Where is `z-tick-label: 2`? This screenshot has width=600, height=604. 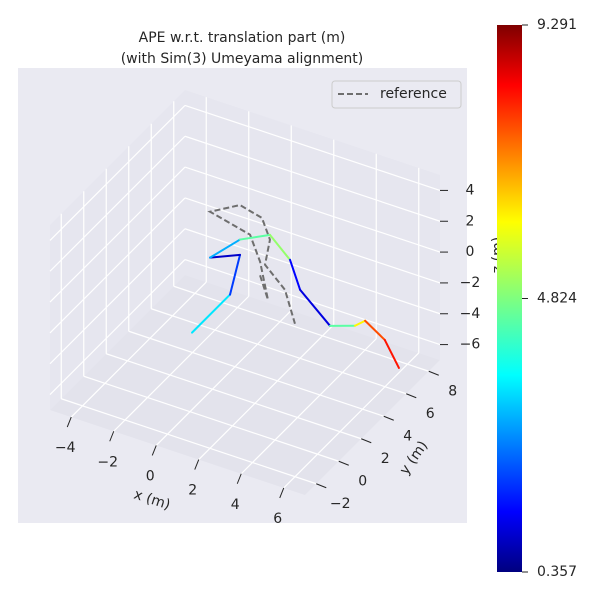 z-tick-label: 2 is located at coordinates (470, 221).